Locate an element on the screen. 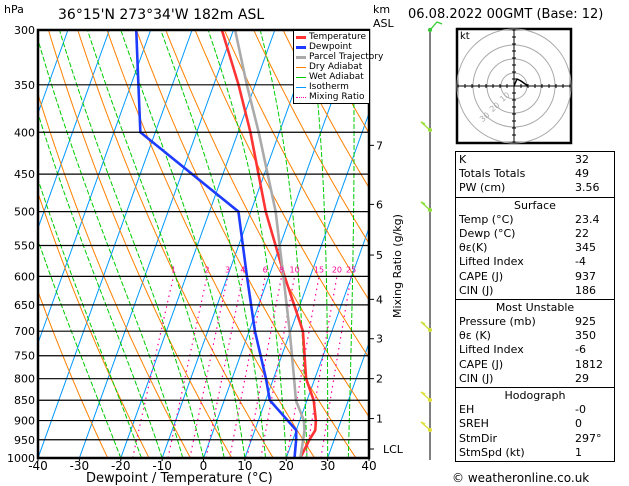  legend-item: Dry Adiabat is located at coordinates (331, 67).